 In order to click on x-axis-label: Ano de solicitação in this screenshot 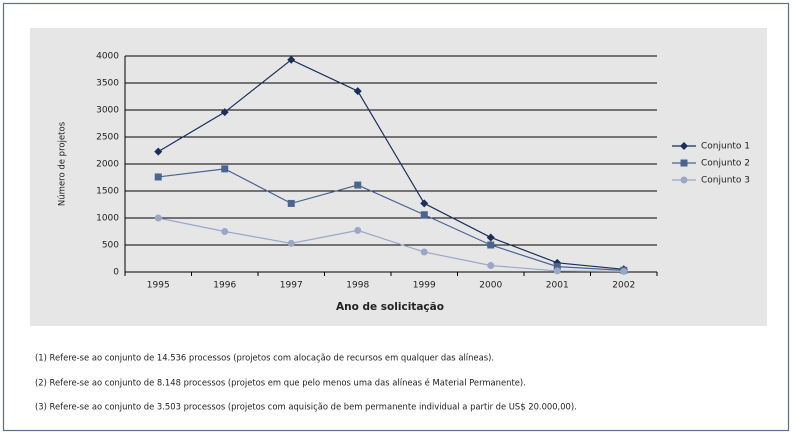, I will do `click(390, 307)`.